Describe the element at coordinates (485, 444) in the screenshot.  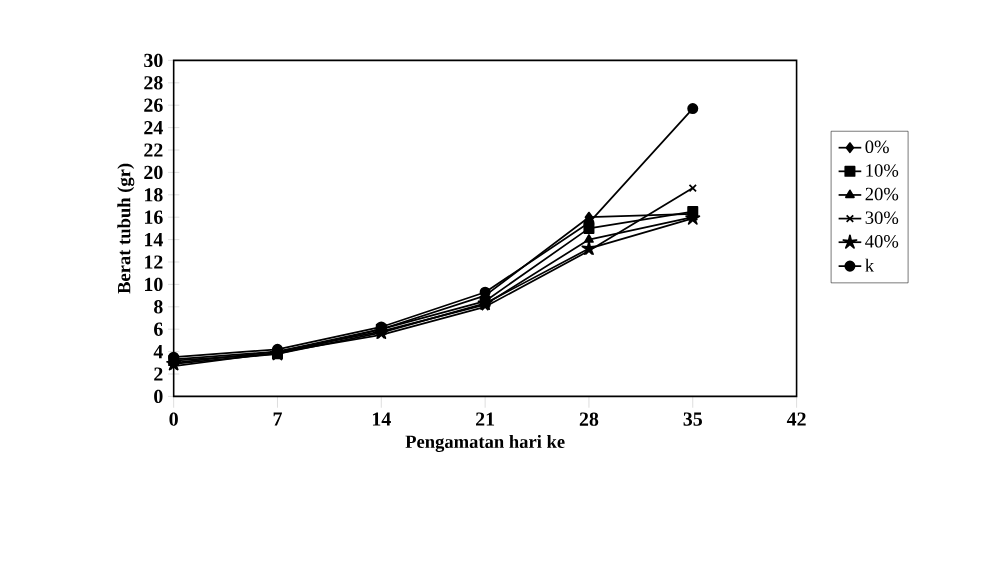
I see `x-axis-title: Pengamatan hari ke` at that location.